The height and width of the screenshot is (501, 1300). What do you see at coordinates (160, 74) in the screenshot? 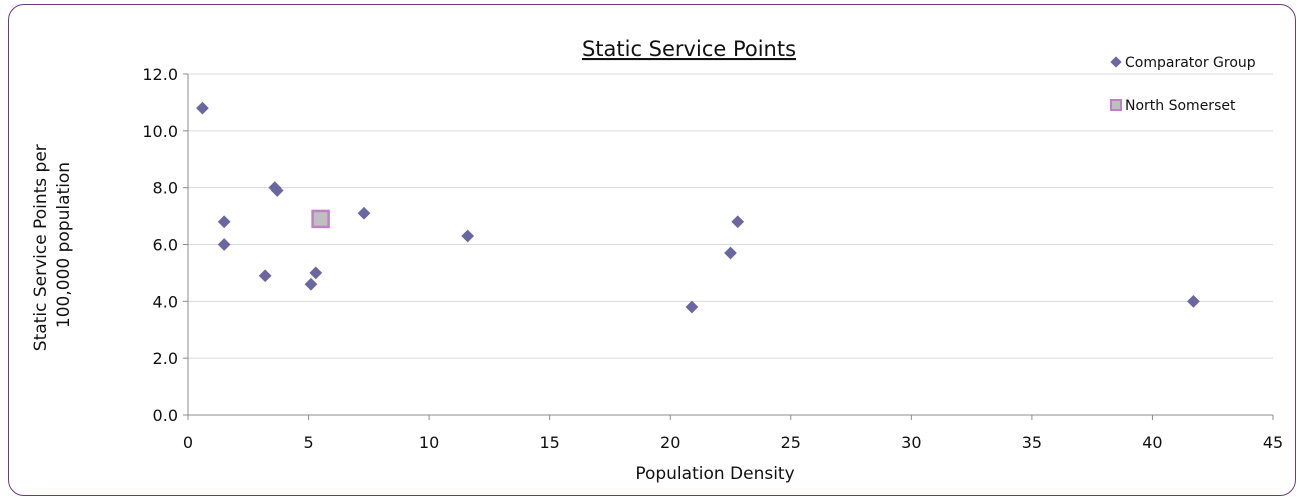
I see `y-tick-label: 12.0` at bounding box center [160, 74].